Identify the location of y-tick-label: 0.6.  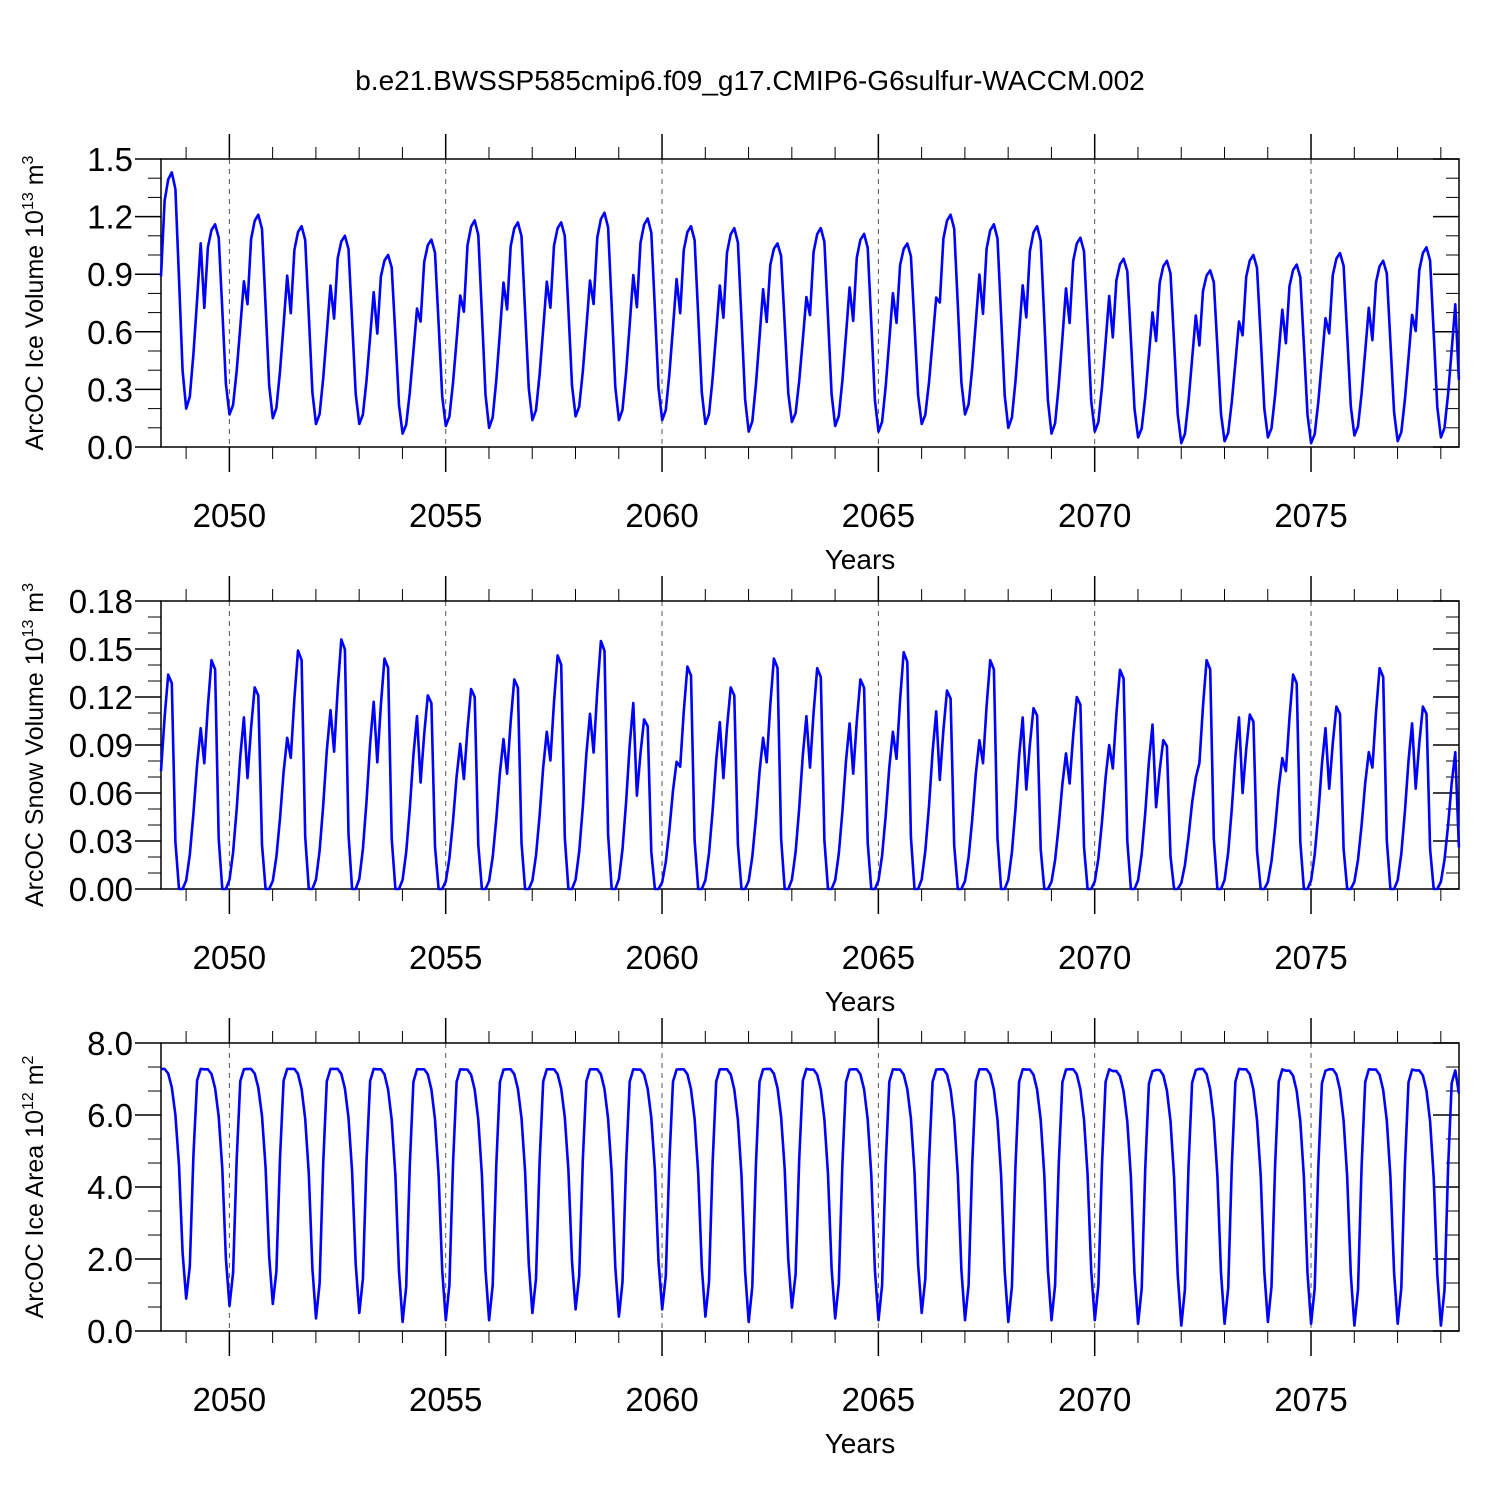
(110, 332).